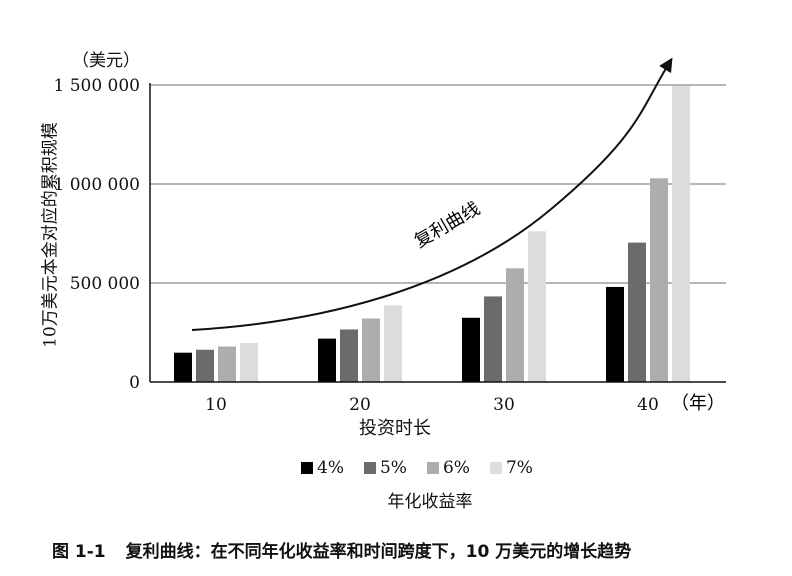 The width and height of the screenshot is (792, 576). I want to click on bar-10-7pct, so click(249, 362).